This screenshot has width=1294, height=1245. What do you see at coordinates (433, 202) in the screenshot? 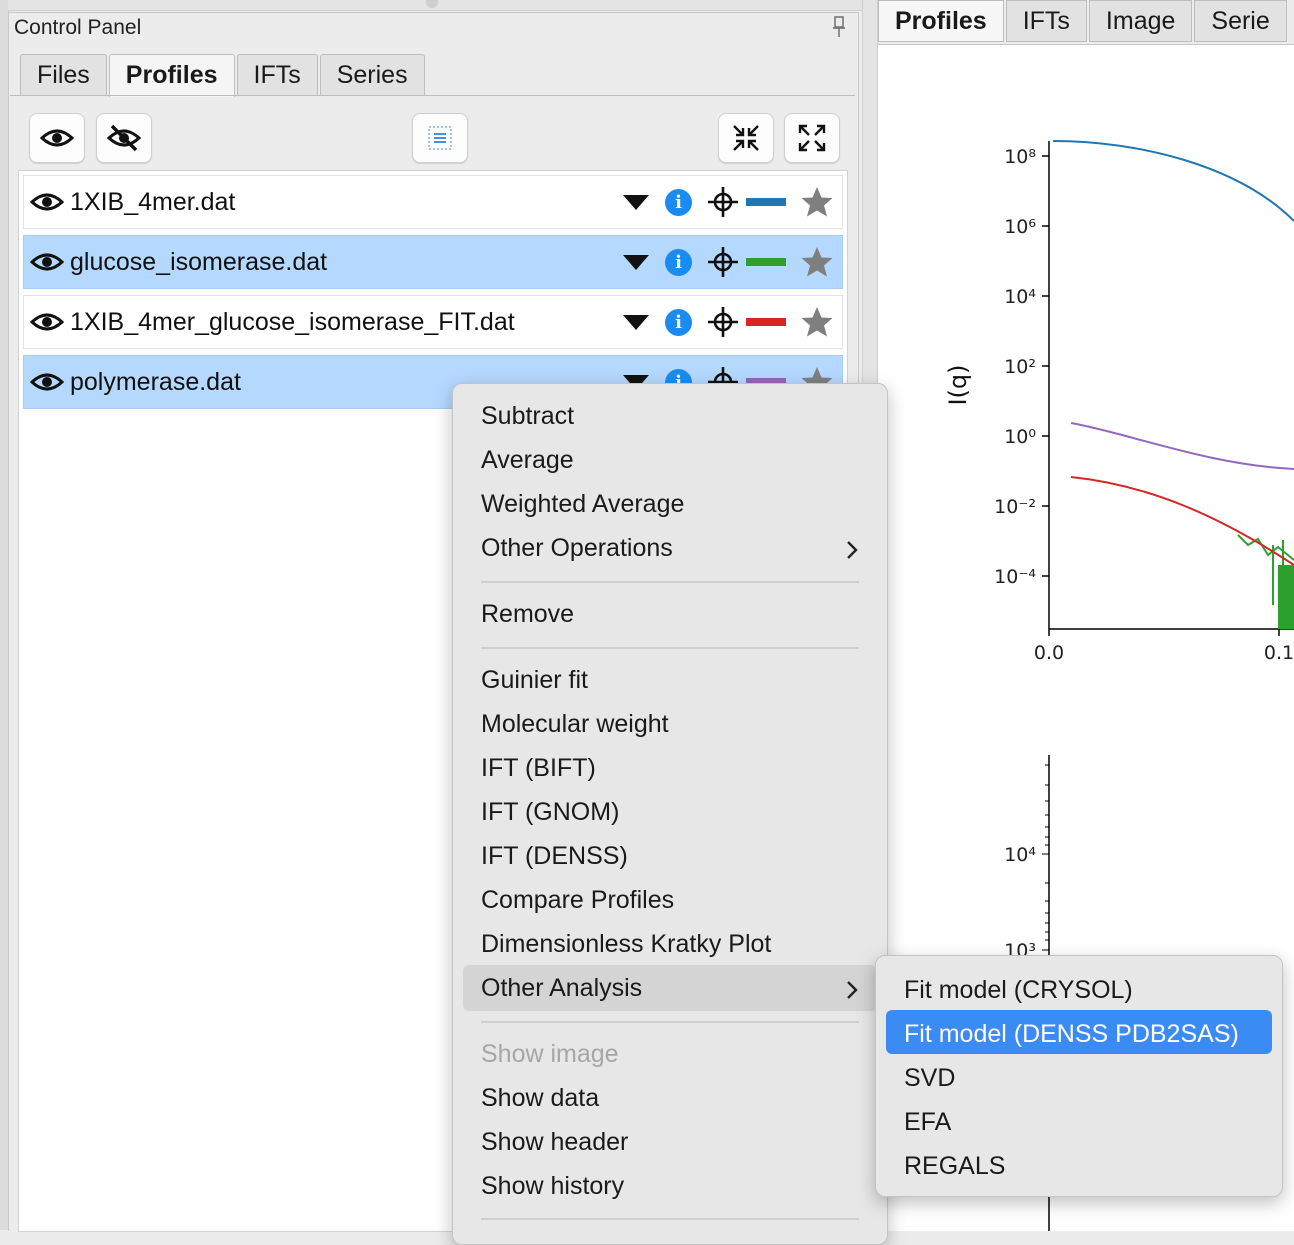
I see `profile-row: 1XIB_4mer.dat i` at bounding box center [433, 202].